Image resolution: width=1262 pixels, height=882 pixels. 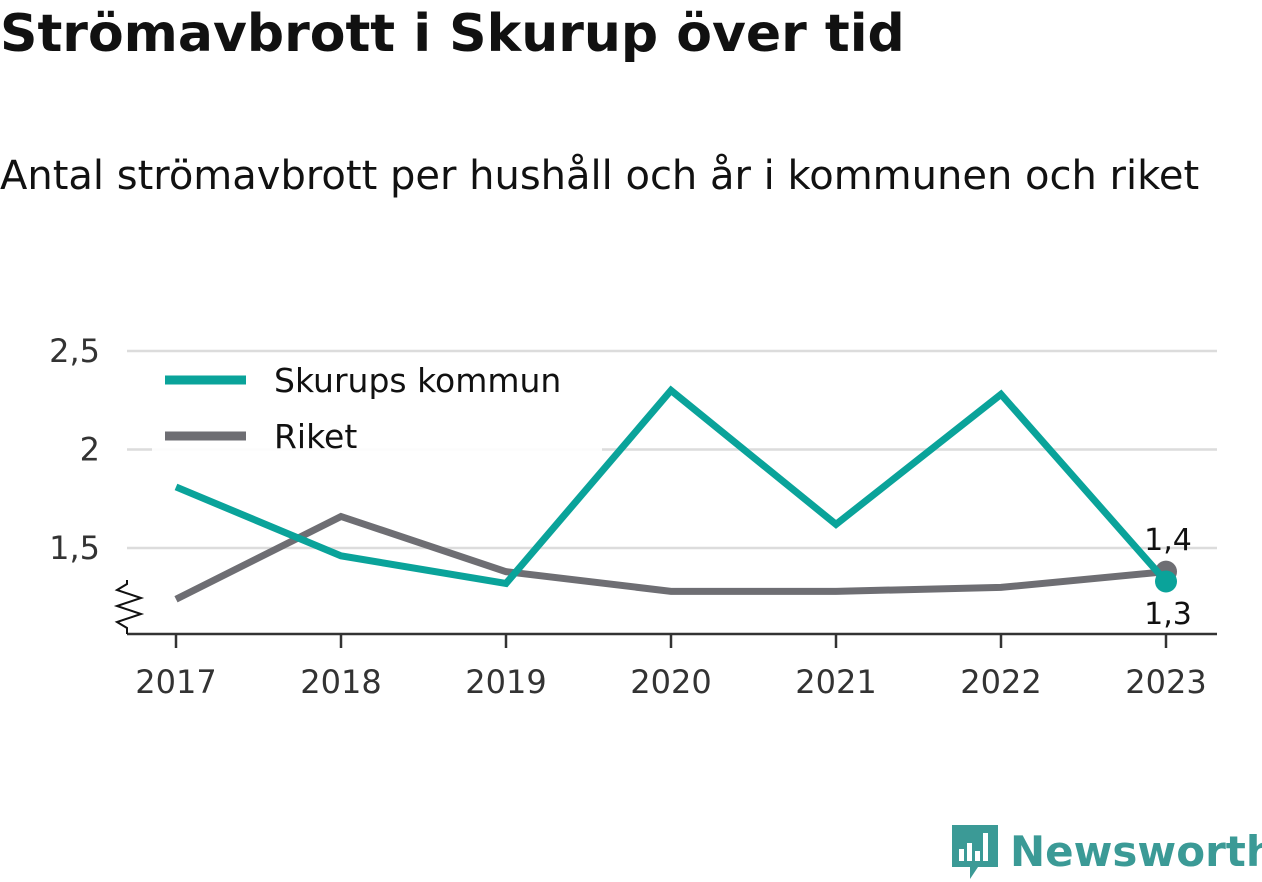 I want to click on brand-name: Newsworthy, so click(x=1136, y=851).